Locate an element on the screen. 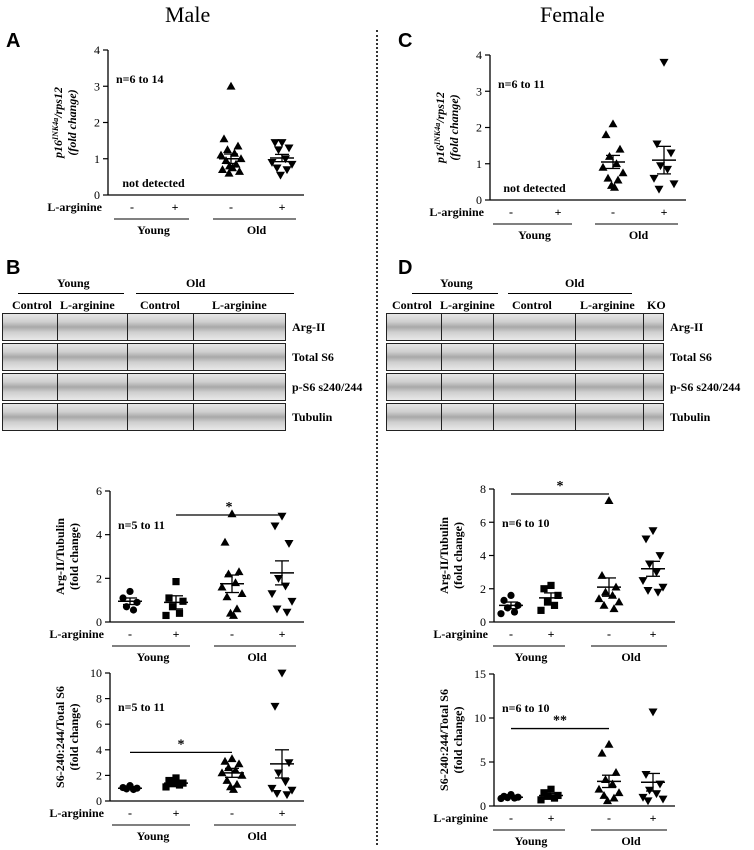  sample-size-annotation: n=5 to 11 is located at coordinates (141, 707).